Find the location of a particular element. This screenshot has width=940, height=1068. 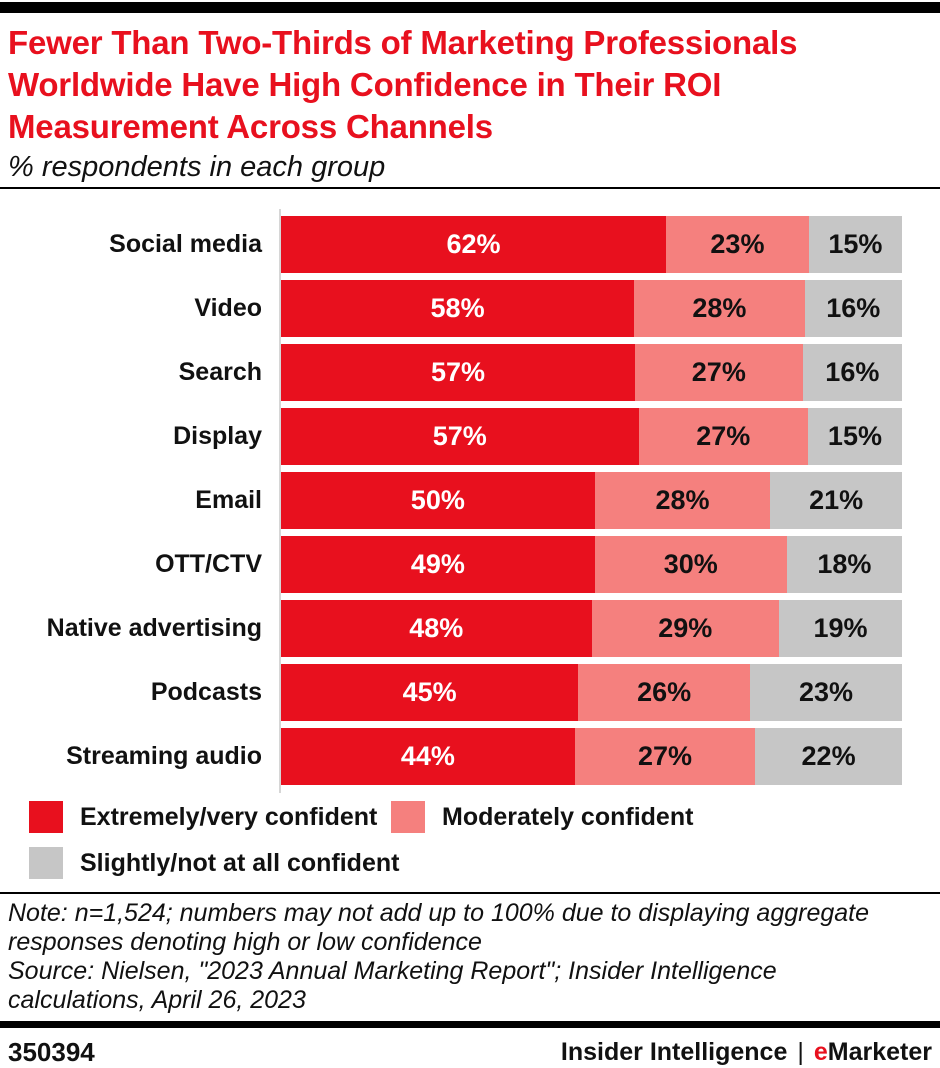

stacked-bar: 48% 29% 19% is located at coordinates (591, 628).